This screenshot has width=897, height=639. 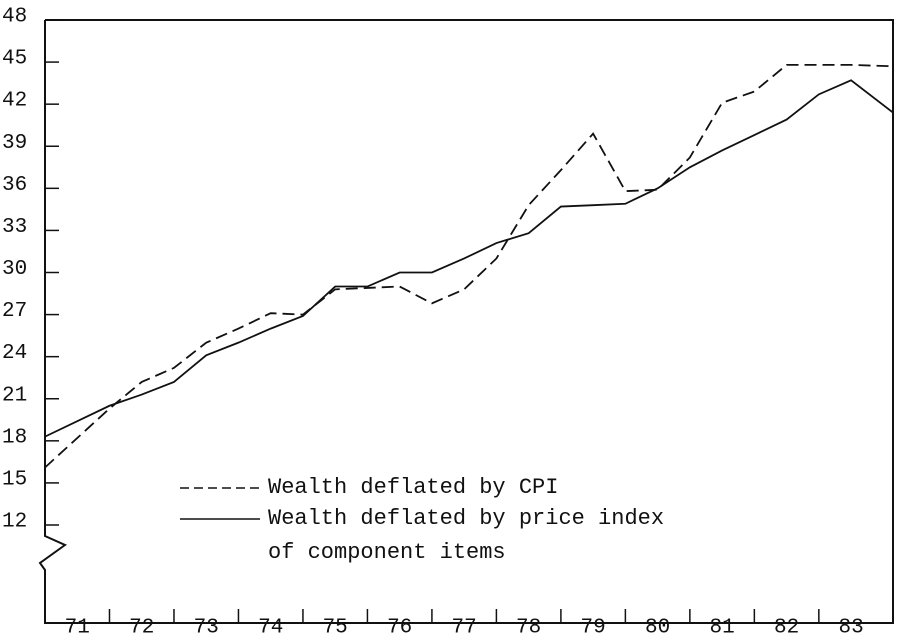 What do you see at coordinates (14, 227) in the screenshot?
I see `y-tick-label: 33` at bounding box center [14, 227].